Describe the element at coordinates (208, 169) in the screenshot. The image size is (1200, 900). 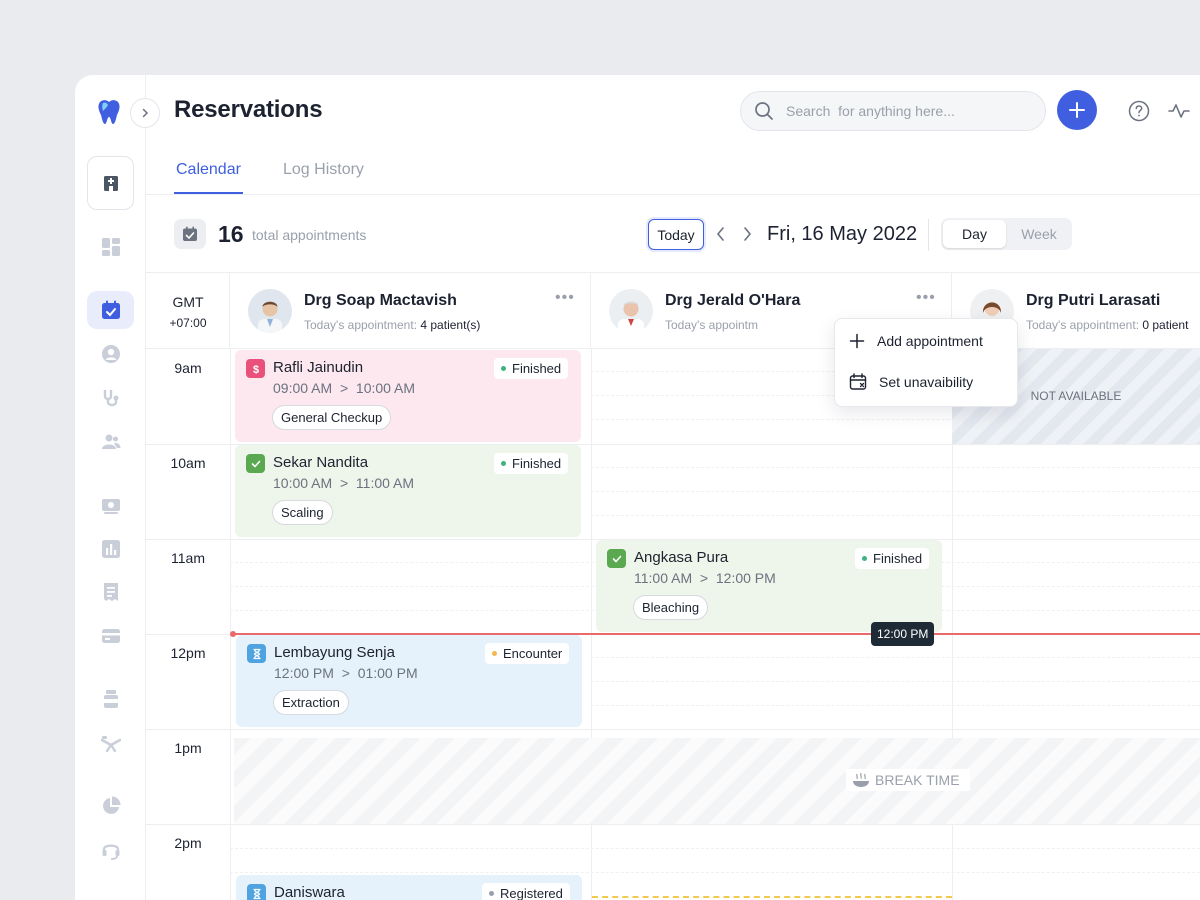
I see `tab-calendar: Calendar` at that location.